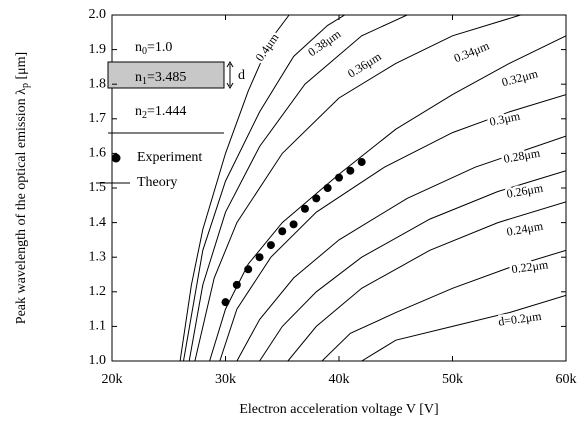 The image size is (578, 421). What do you see at coordinates (566, 379) in the screenshot?
I see `x-tick-label: 60k` at bounding box center [566, 379].